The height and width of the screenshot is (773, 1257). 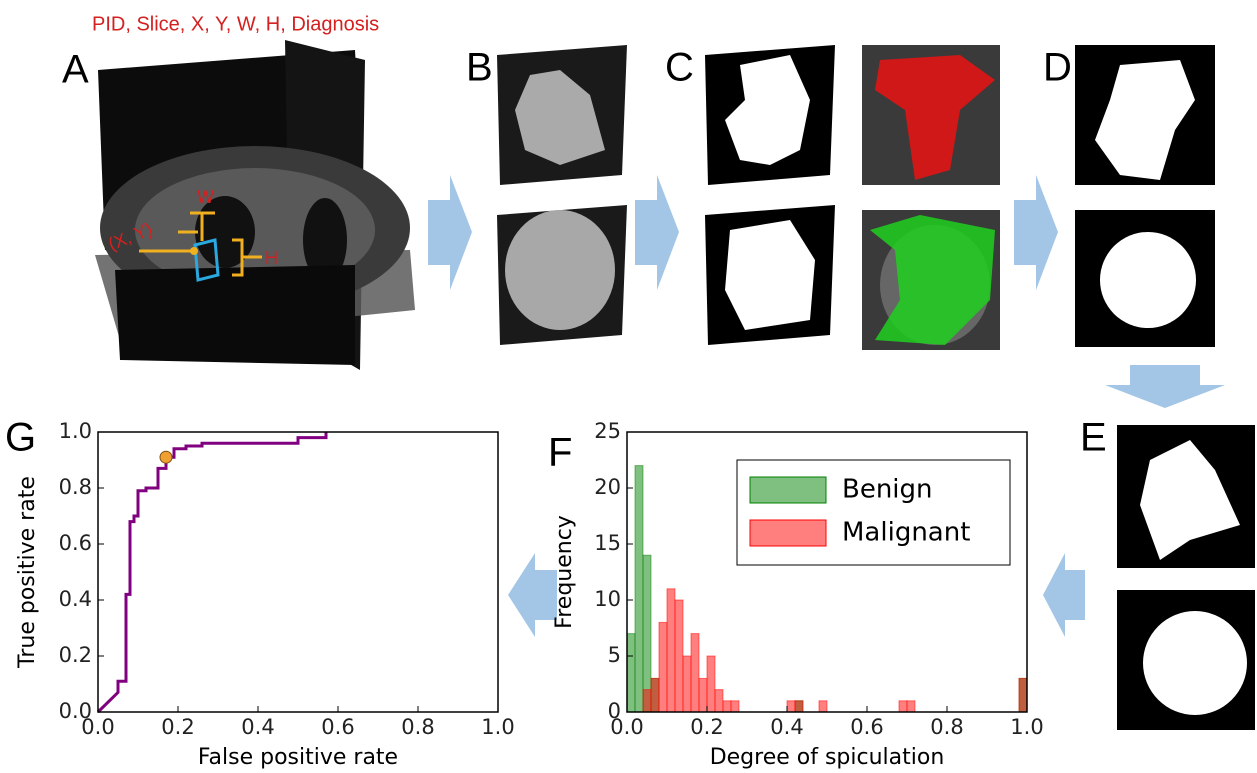 What do you see at coordinates (75, 599) in the screenshot?
I see `y-tick-label: 0.4` at bounding box center [75, 599].